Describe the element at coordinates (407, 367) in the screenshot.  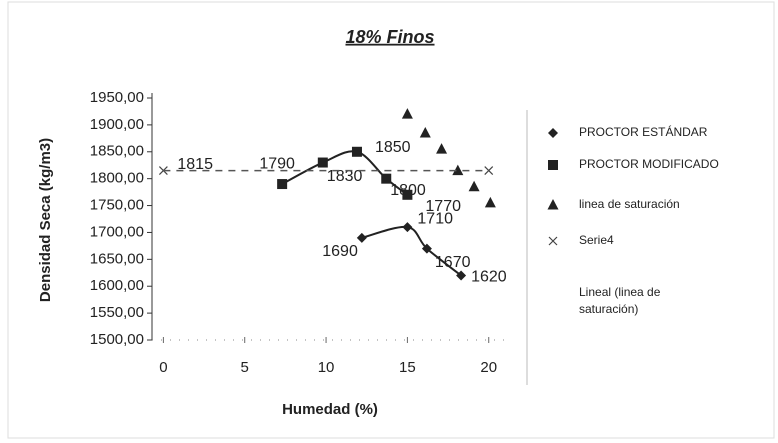
I see `x-tick-label: 15` at that location.